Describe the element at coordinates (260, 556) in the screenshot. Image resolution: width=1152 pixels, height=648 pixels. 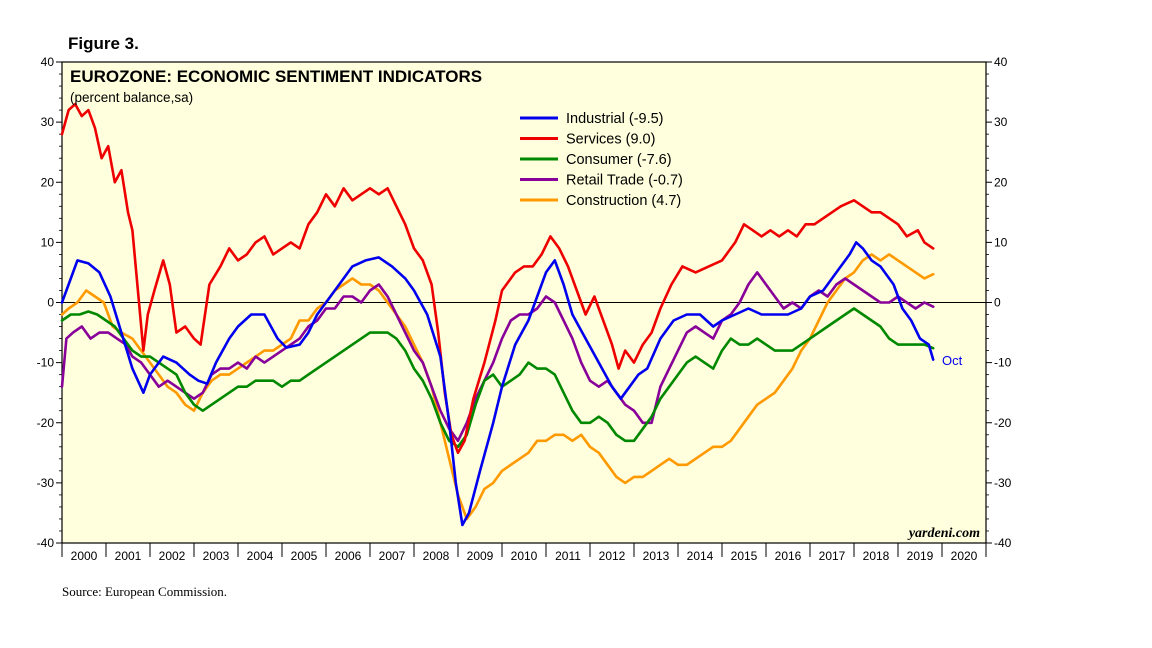
I see `x-tick-label: 2004` at that location.